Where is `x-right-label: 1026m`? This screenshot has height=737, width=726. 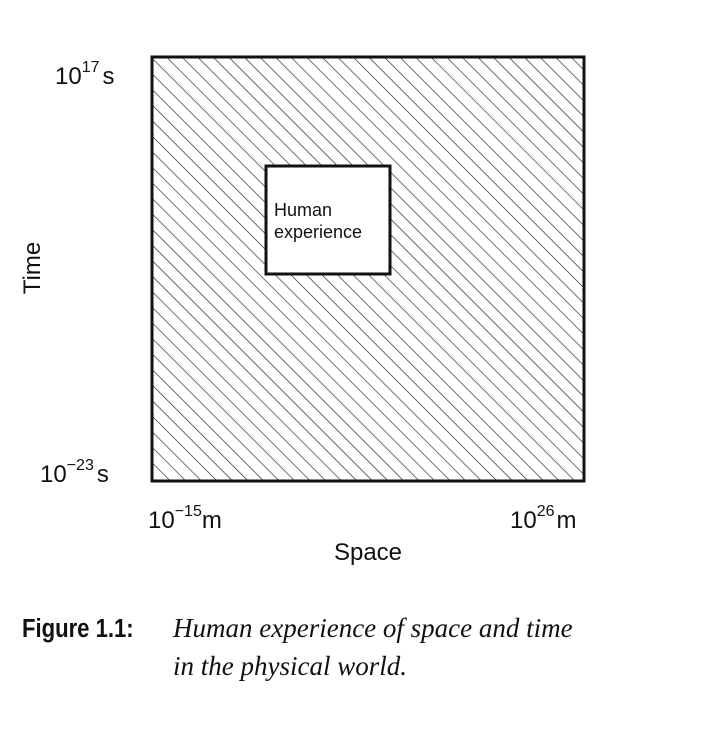
x-right-label: 1026m is located at coordinates (543, 518).